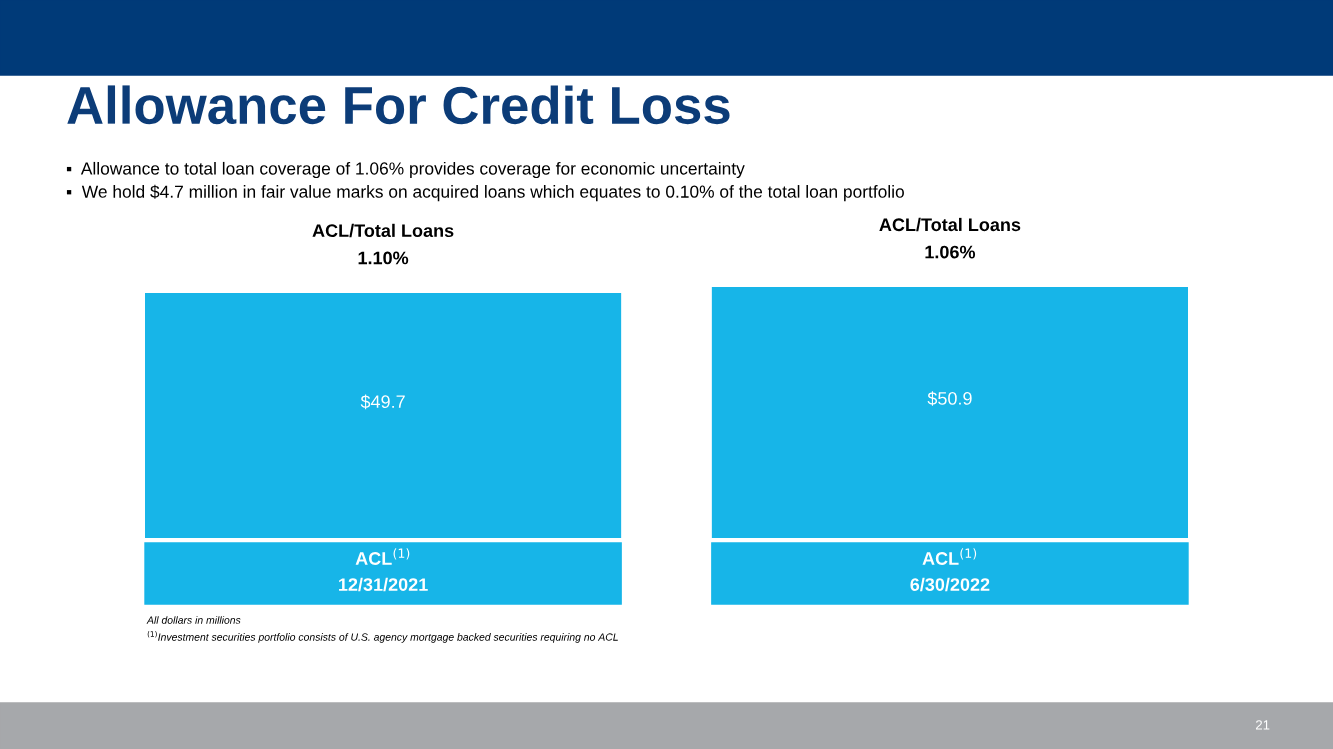  Describe the element at coordinates (950, 570) in the screenshot. I see `category-label: ACL$^{(1)}$ 6/30/2022` at that location.